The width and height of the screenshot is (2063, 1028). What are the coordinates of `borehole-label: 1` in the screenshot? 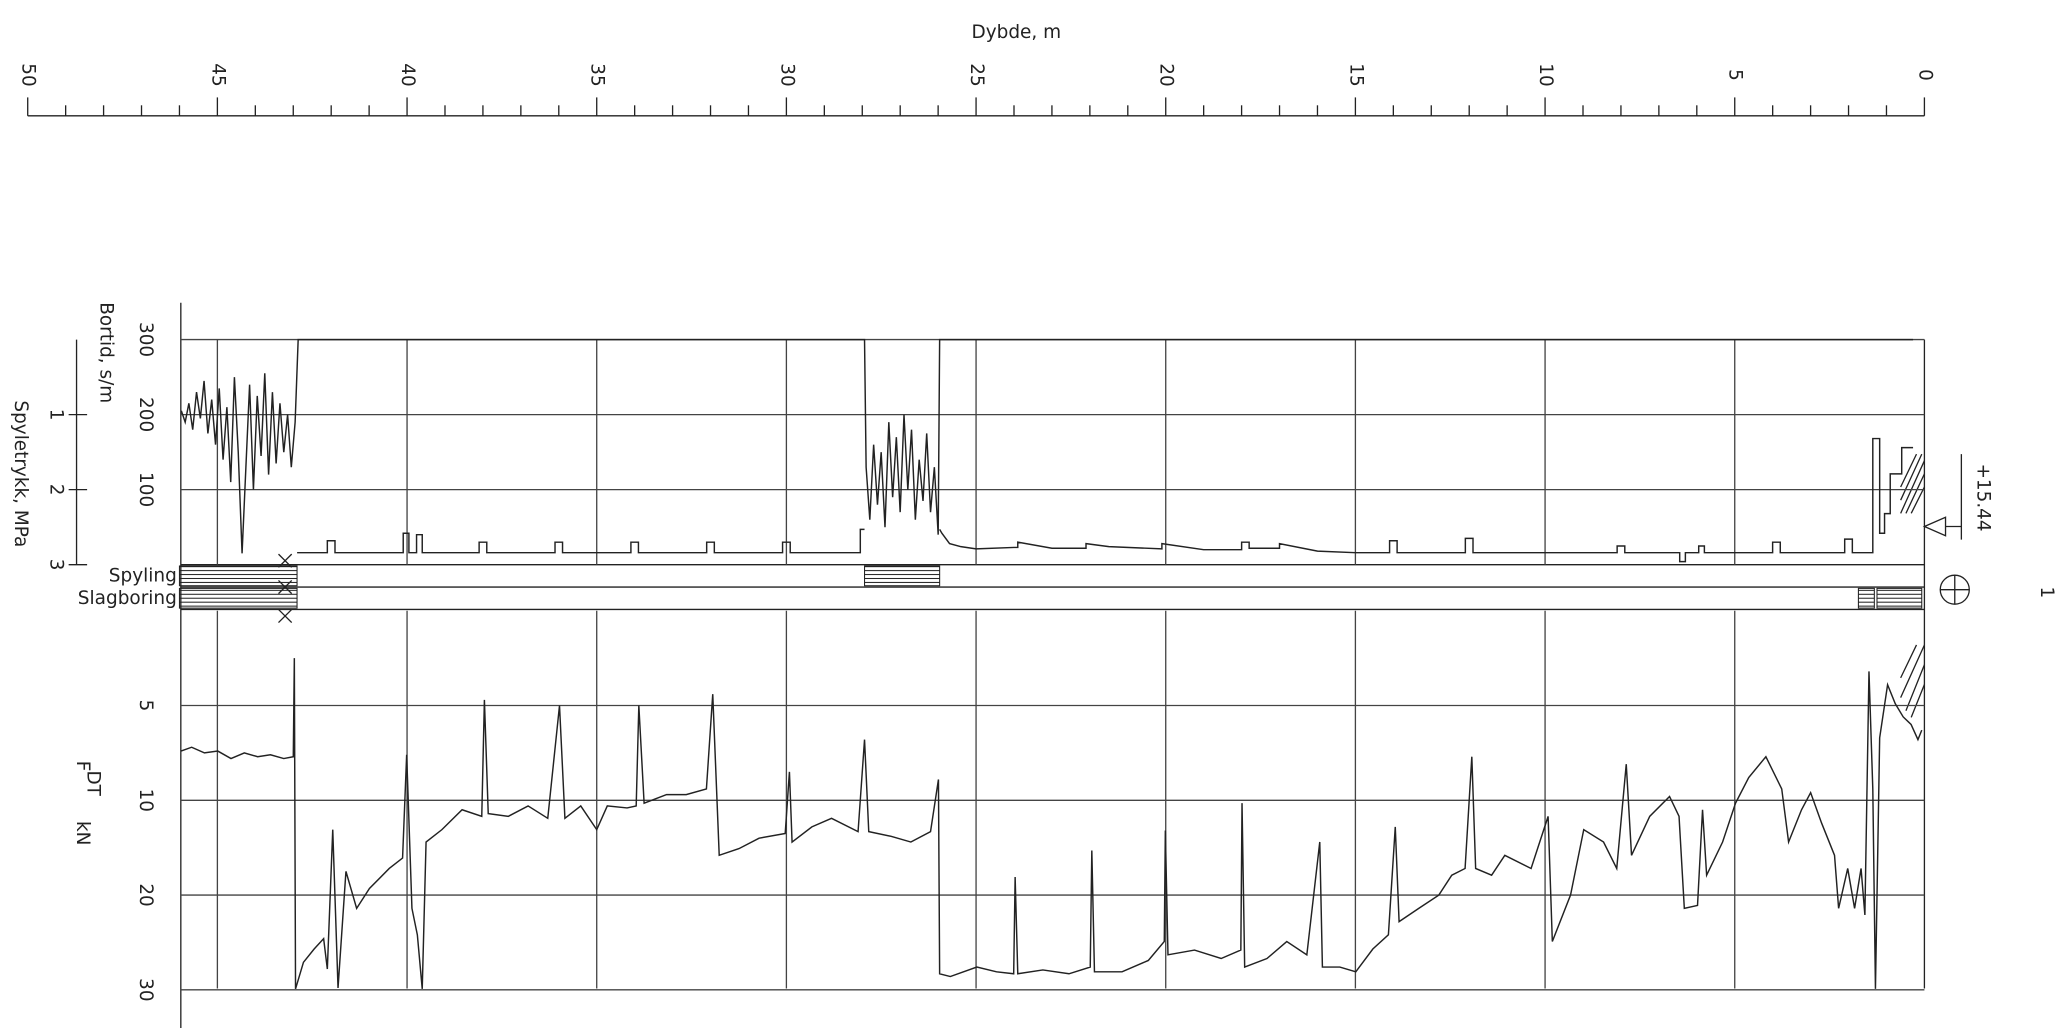 It's located at (2046, 592).